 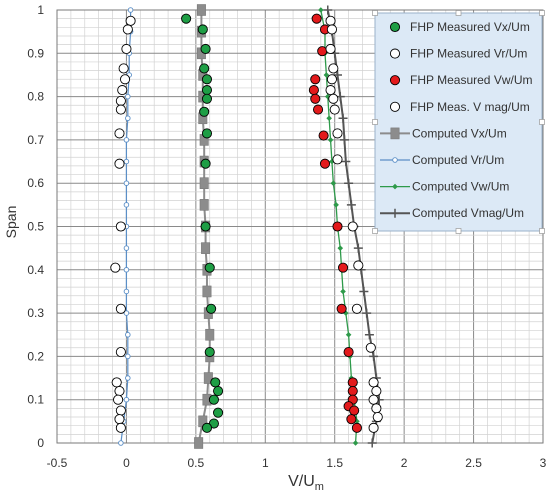 I want to click on series-fhp-meas-v-mag-um, so click(x=354, y=224).